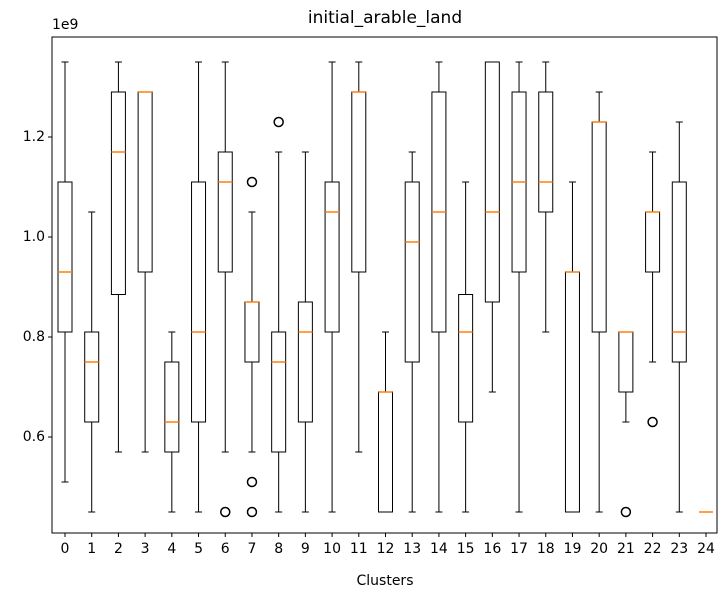  What do you see at coordinates (492, 549) in the screenshot?
I see `x-tick-label: 16` at bounding box center [492, 549].